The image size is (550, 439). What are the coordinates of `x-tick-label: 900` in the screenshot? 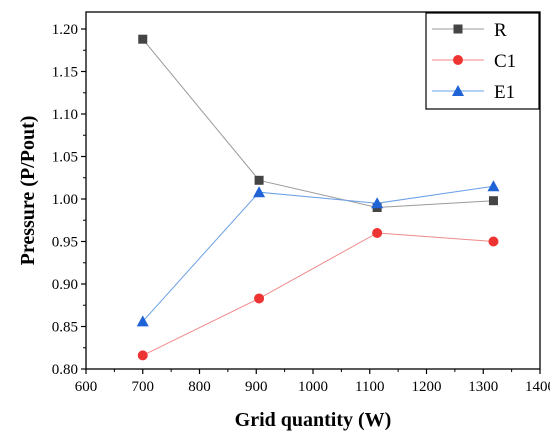 It's located at (256, 387).